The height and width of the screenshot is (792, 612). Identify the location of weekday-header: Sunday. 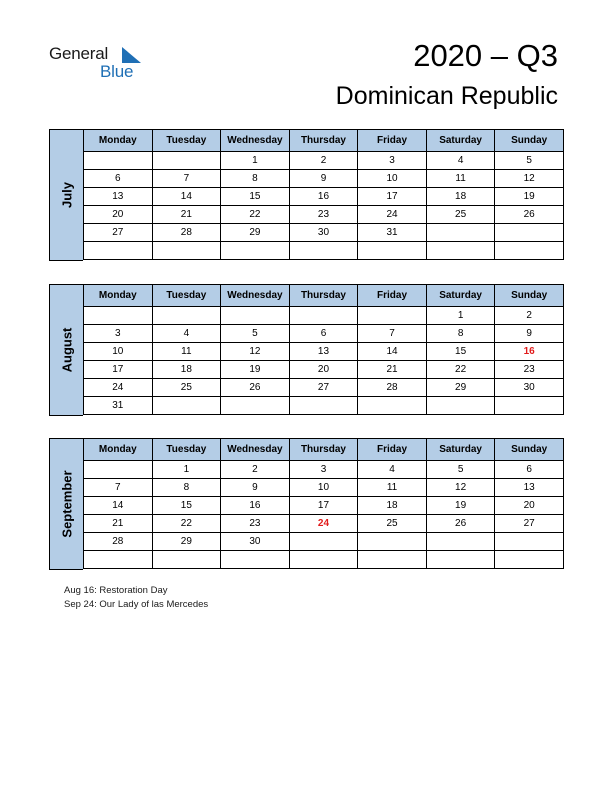
(529, 449).